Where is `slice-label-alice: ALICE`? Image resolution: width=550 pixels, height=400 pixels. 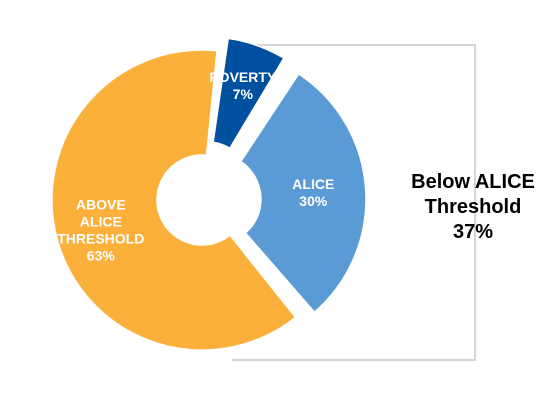
slice-label-alice: ALICE is located at coordinates (313, 184).